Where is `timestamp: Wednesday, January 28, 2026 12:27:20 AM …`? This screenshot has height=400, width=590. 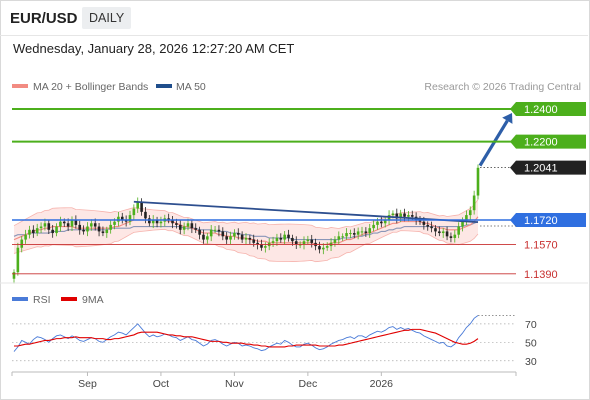 timestamp: Wednesday, January 28, 2026 12:27:20 AM … is located at coordinates (154, 48).